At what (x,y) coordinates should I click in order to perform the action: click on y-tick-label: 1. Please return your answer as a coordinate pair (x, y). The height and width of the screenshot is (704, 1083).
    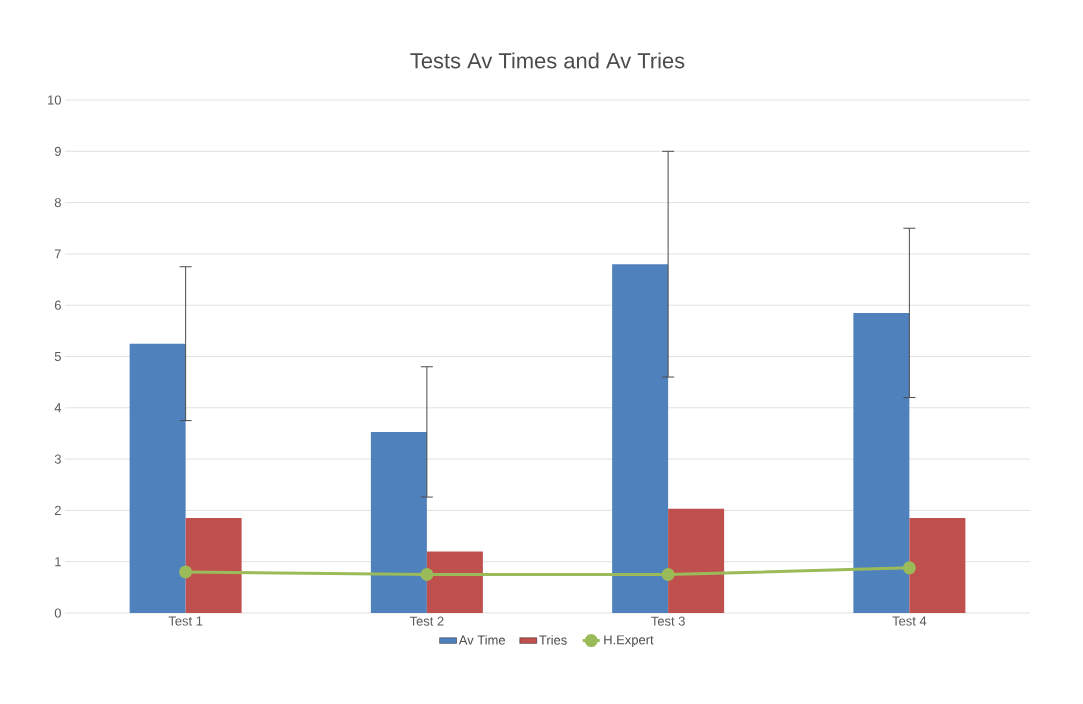
    Looking at the image, I should click on (58, 562).